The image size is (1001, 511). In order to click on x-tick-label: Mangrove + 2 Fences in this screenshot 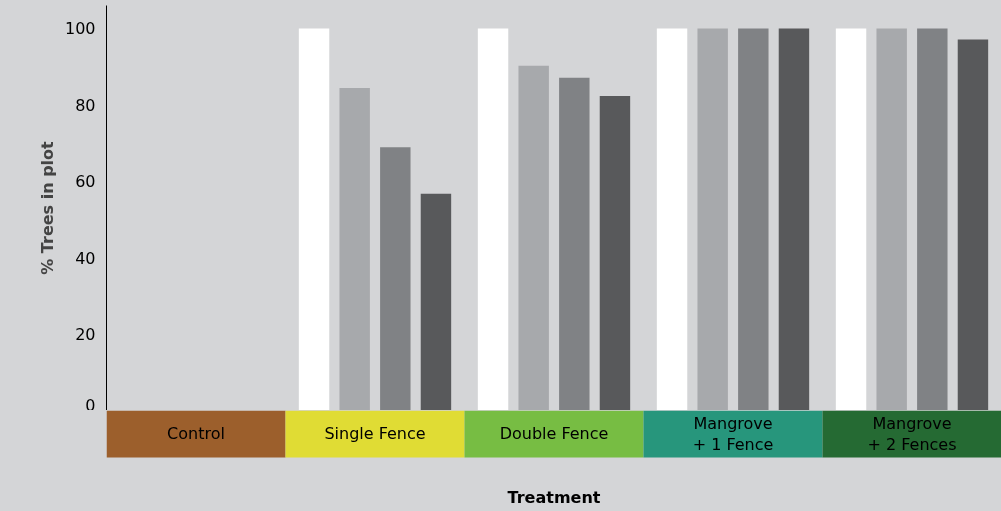, I will do `click(912, 434)`.